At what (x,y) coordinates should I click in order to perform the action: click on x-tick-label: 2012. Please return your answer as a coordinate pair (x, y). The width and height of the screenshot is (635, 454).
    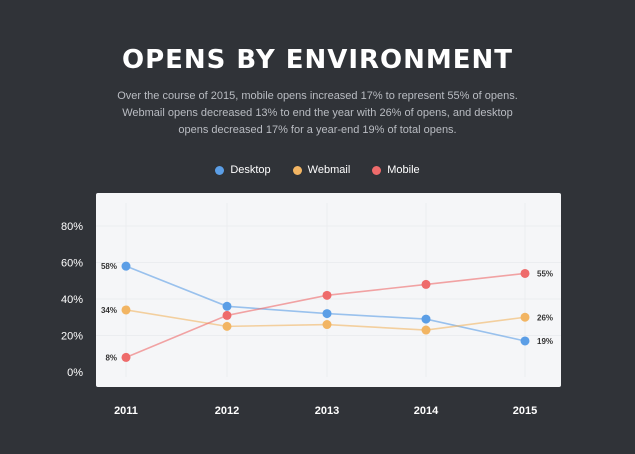
    Looking at the image, I should click on (227, 411).